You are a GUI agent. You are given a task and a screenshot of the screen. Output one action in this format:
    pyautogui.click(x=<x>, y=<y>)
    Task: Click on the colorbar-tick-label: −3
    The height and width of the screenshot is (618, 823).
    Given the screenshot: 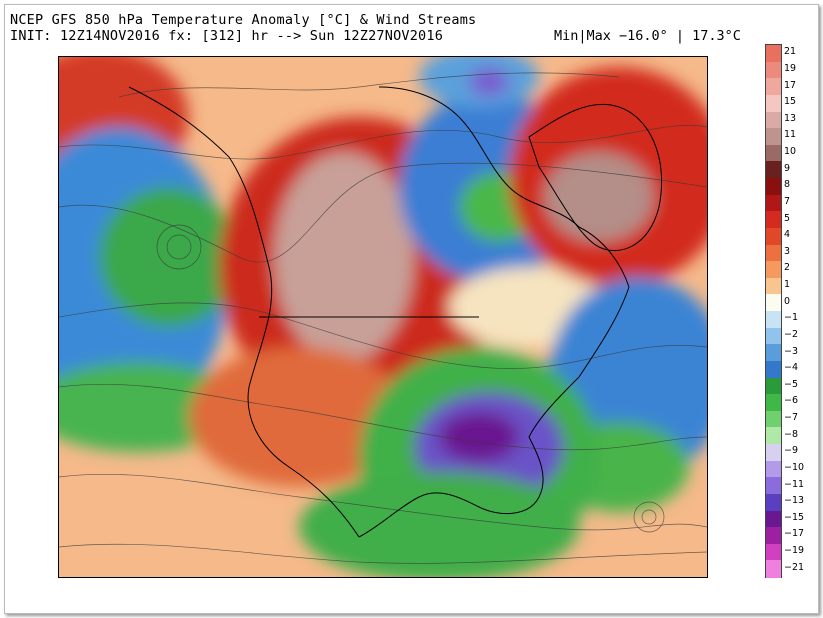 What is the action you would take?
    pyautogui.click(x=791, y=351)
    